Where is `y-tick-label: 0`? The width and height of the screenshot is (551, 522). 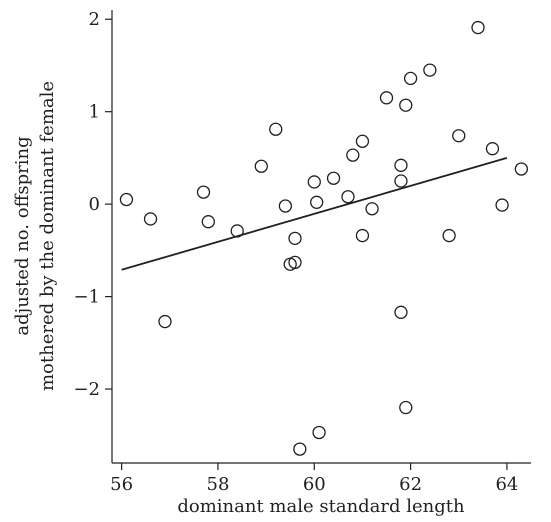 y-tick-label: 0 is located at coordinates (94, 204).